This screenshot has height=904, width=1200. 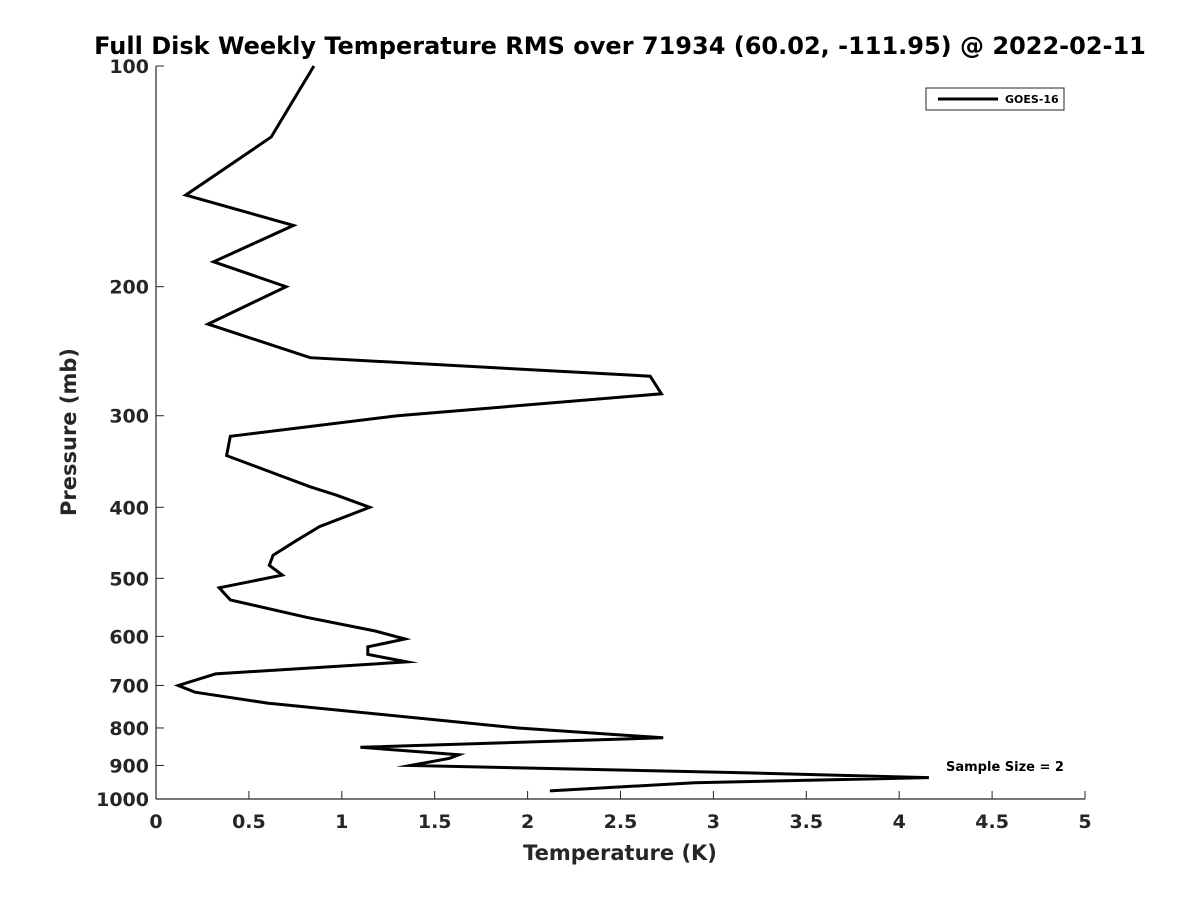 What do you see at coordinates (249, 822) in the screenshot?
I see `x-tick-label: 0.5` at bounding box center [249, 822].